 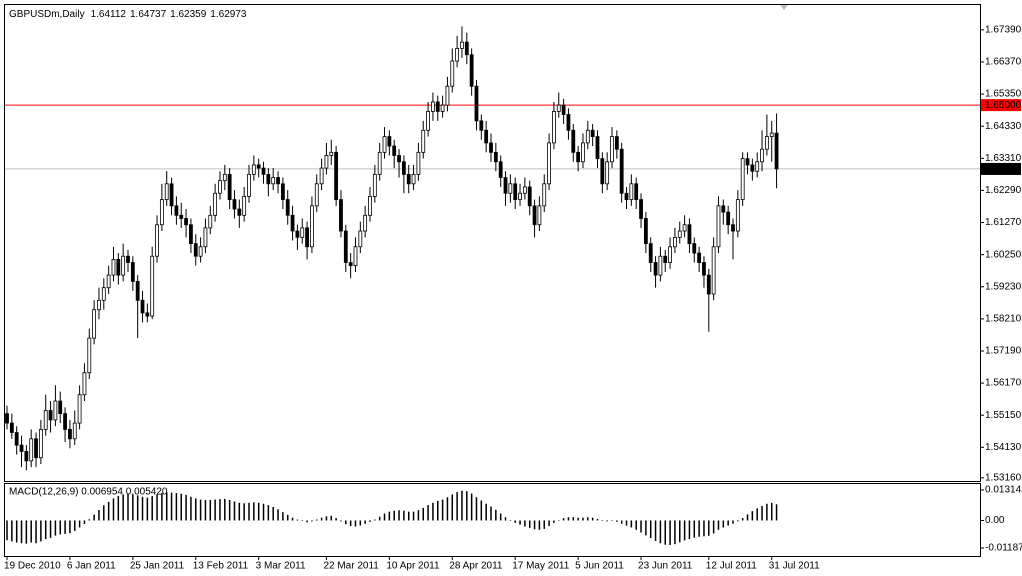 What do you see at coordinates (1003, 447) in the screenshot?
I see `y-tick-label: 1.54130` at bounding box center [1003, 447].